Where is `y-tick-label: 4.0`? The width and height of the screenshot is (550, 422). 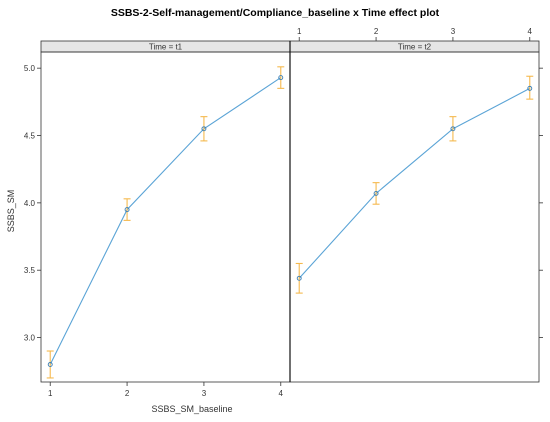
y-tick-label: 4.0 is located at coordinates (30, 203).